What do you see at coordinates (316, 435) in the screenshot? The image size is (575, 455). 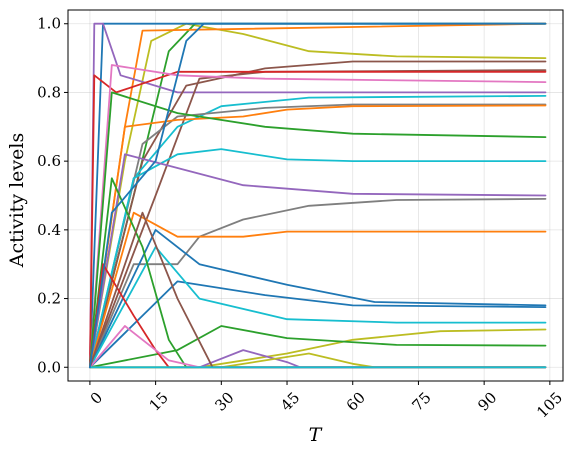 I see `x-axis-label: T` at bounding box center [316, 435].